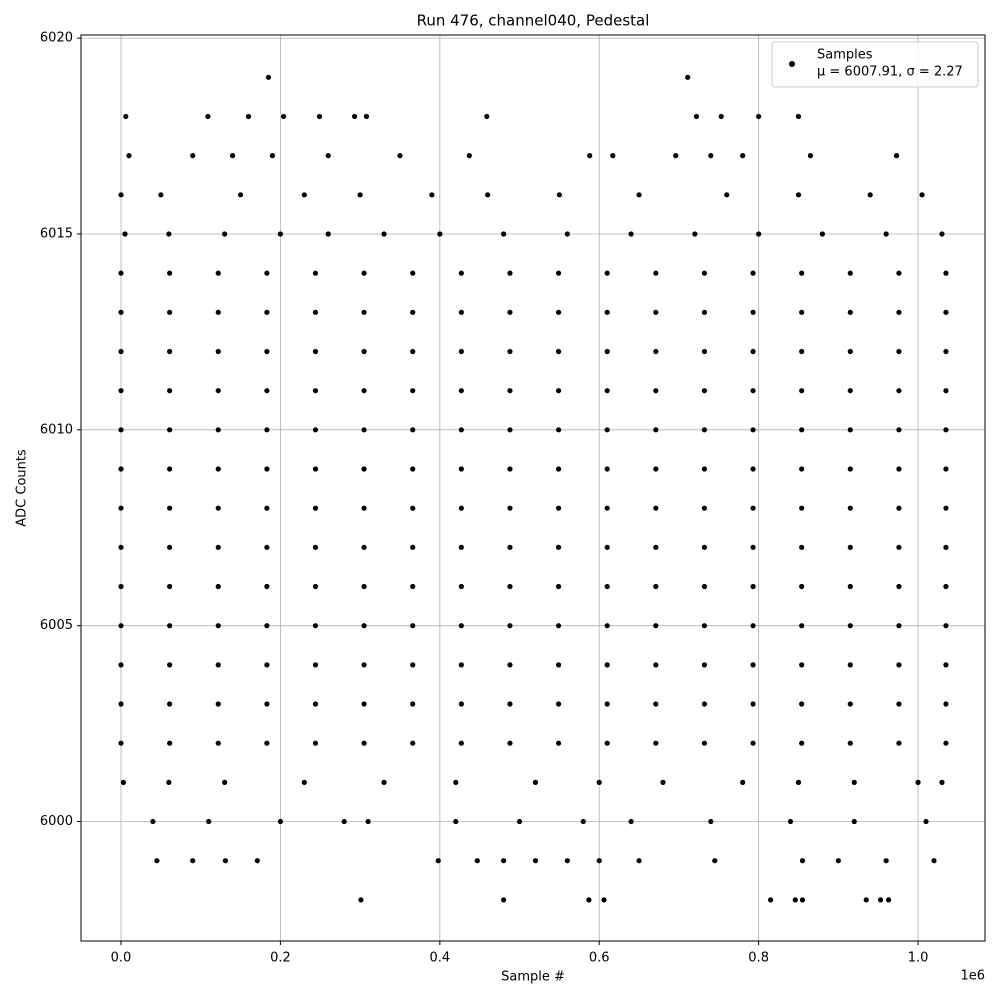 The width and height of the screenshot is (1000, 1000). What do you see at coordinates (121, 958) in the screenshot?
I see `x-tick-label: 0.0` at bounding box center [121, 958].